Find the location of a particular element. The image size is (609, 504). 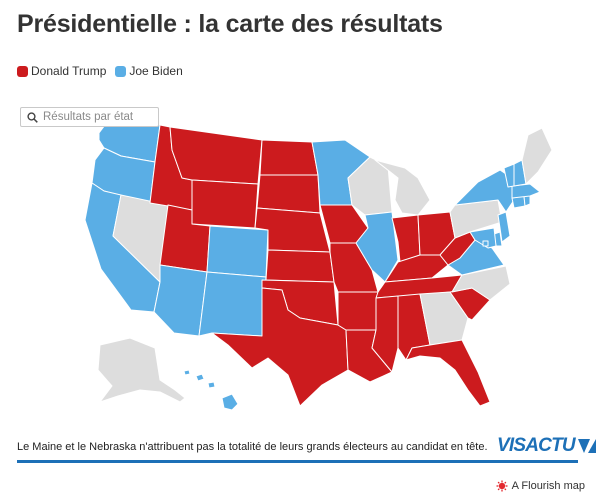

state-AR is located at coordinates (358, 311).